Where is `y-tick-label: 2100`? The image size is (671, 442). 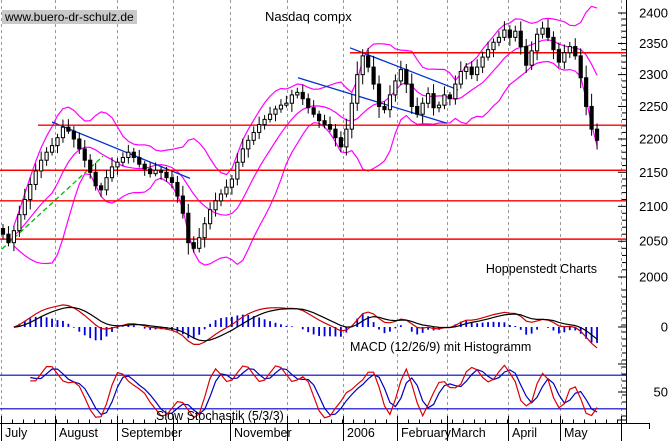
y-tick-label: 2100 is located at coordinates (653, 206).